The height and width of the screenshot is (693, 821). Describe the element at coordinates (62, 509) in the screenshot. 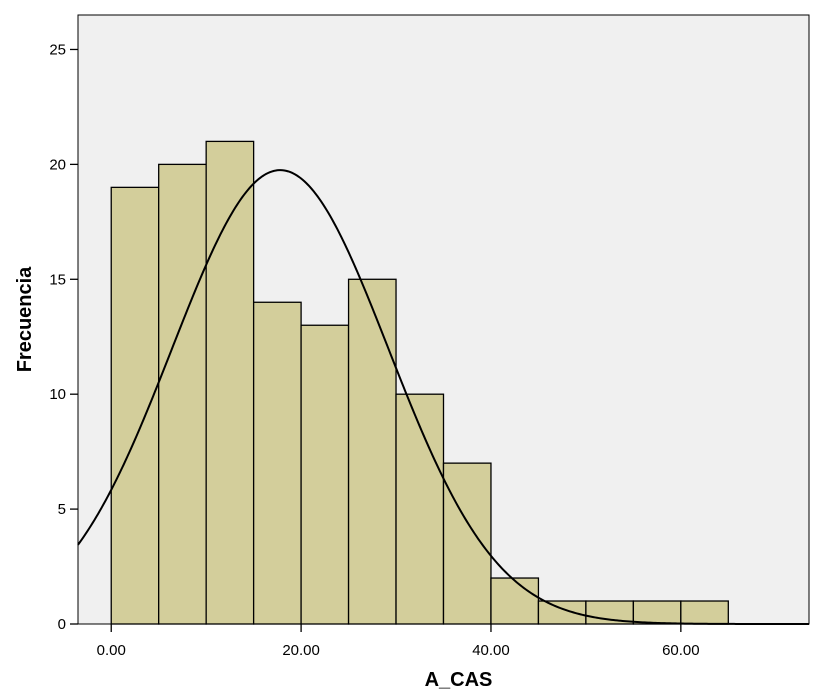

I see `y-tick-label: 5` at that location.